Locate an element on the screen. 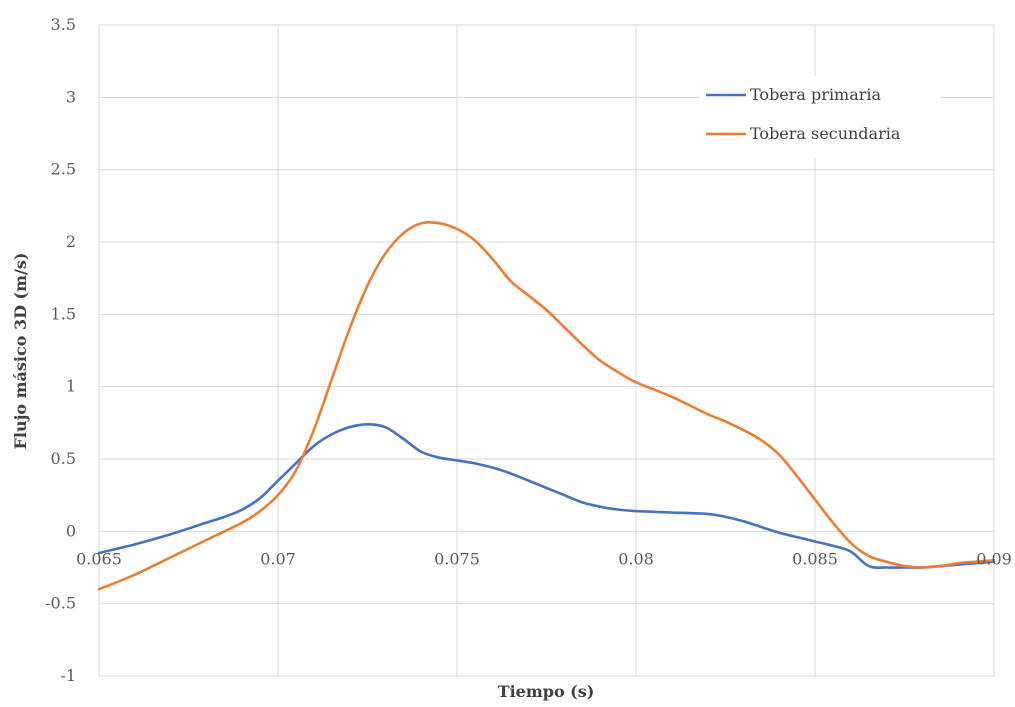 The width and height of the screenshot is (1015, 707). y-tick-label: 2.5 is located at coordinates (63, 169).